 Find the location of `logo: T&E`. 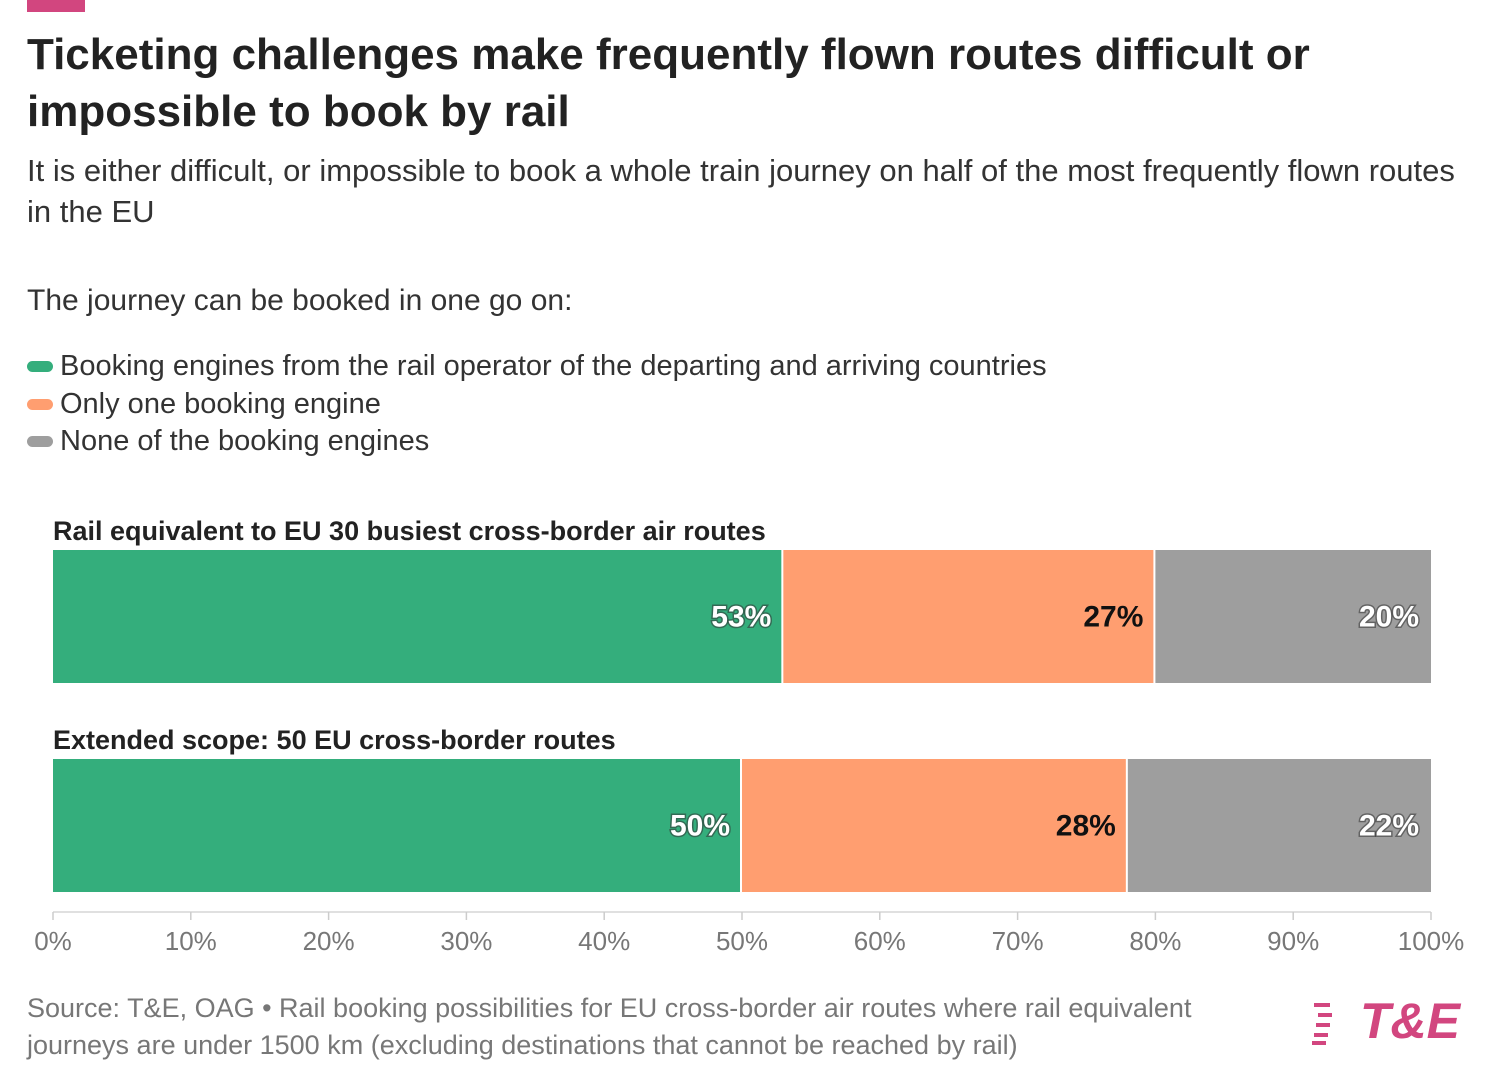

logo: T&E is located at coordinates (1387, 1022).